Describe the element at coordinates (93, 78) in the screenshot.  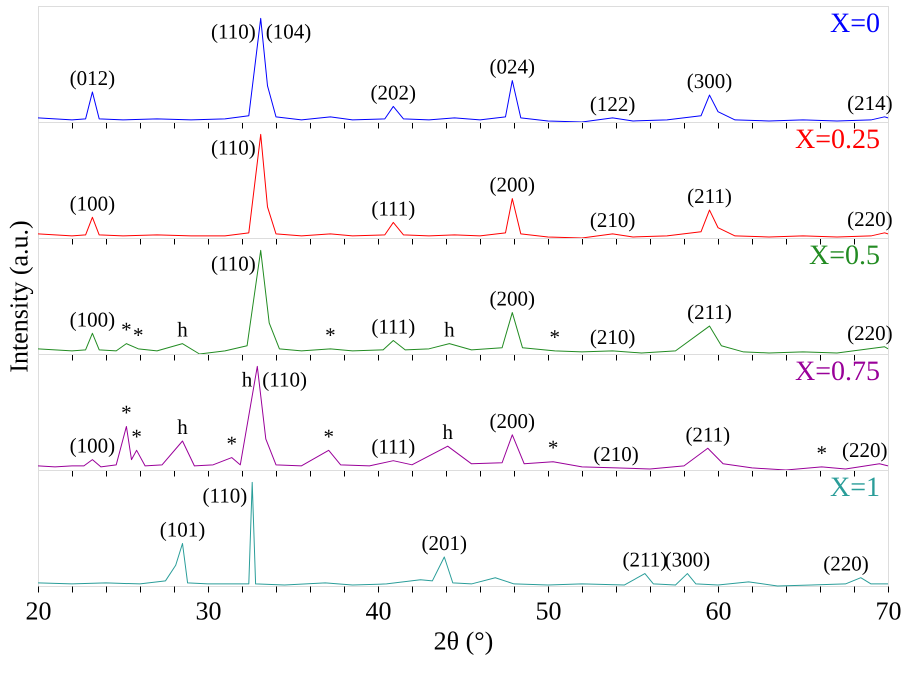
I see `annotation: (012)` at that location.